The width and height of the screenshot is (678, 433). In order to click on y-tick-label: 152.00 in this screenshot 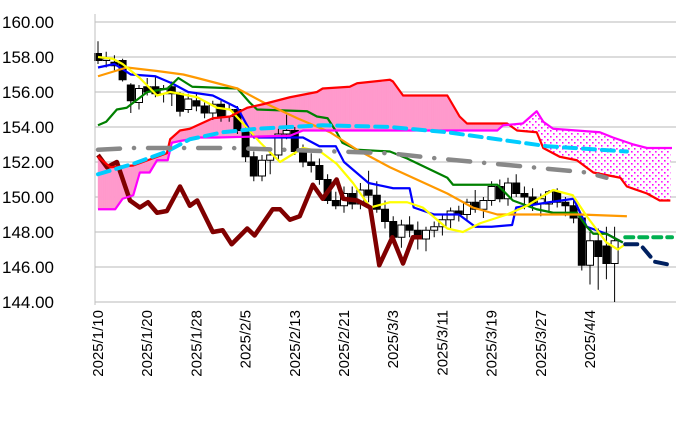, I will do `click(28, 162)`.